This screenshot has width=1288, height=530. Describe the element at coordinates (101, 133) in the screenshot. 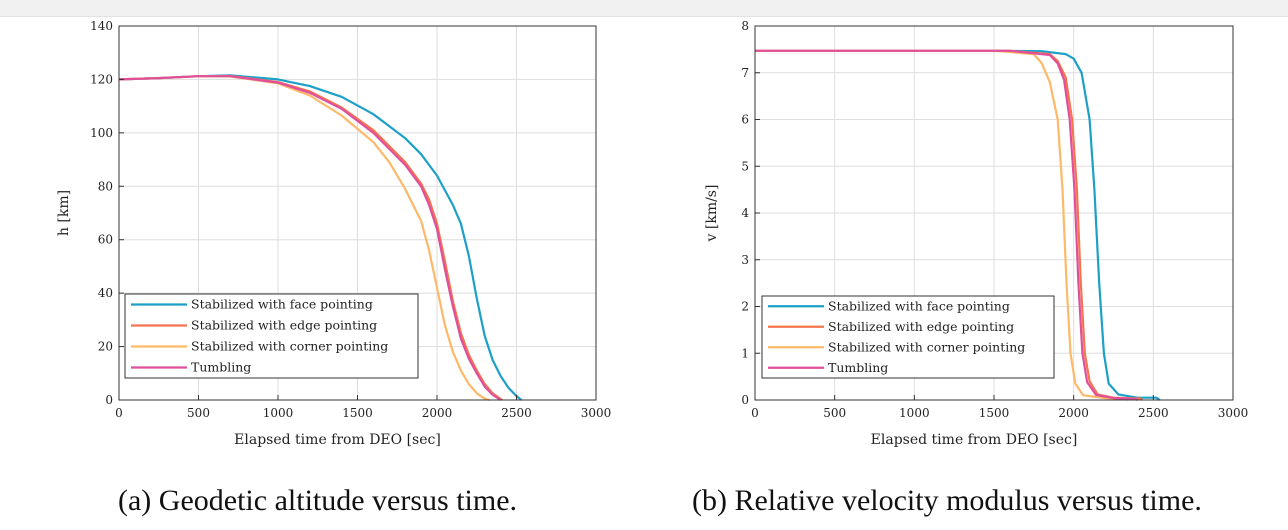

I see `y-tick-label: 100` at that location.